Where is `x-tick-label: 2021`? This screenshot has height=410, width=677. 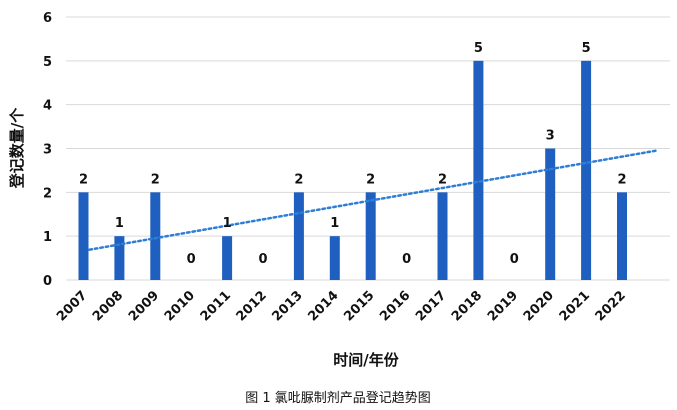
x-tick-label: 2021 is located at coordinates (575, 306).